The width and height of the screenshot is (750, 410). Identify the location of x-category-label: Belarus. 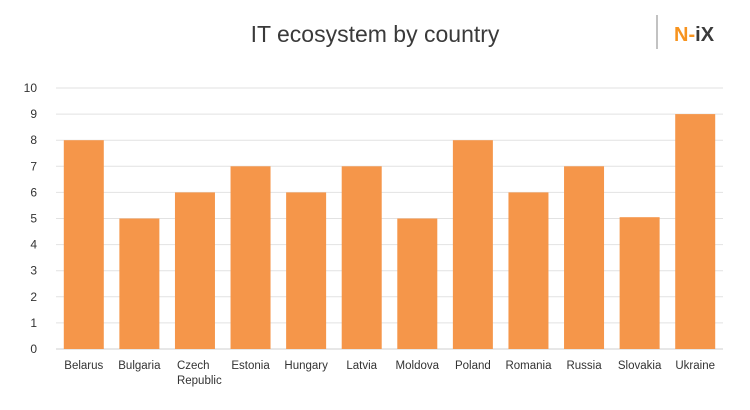
(83, 366).